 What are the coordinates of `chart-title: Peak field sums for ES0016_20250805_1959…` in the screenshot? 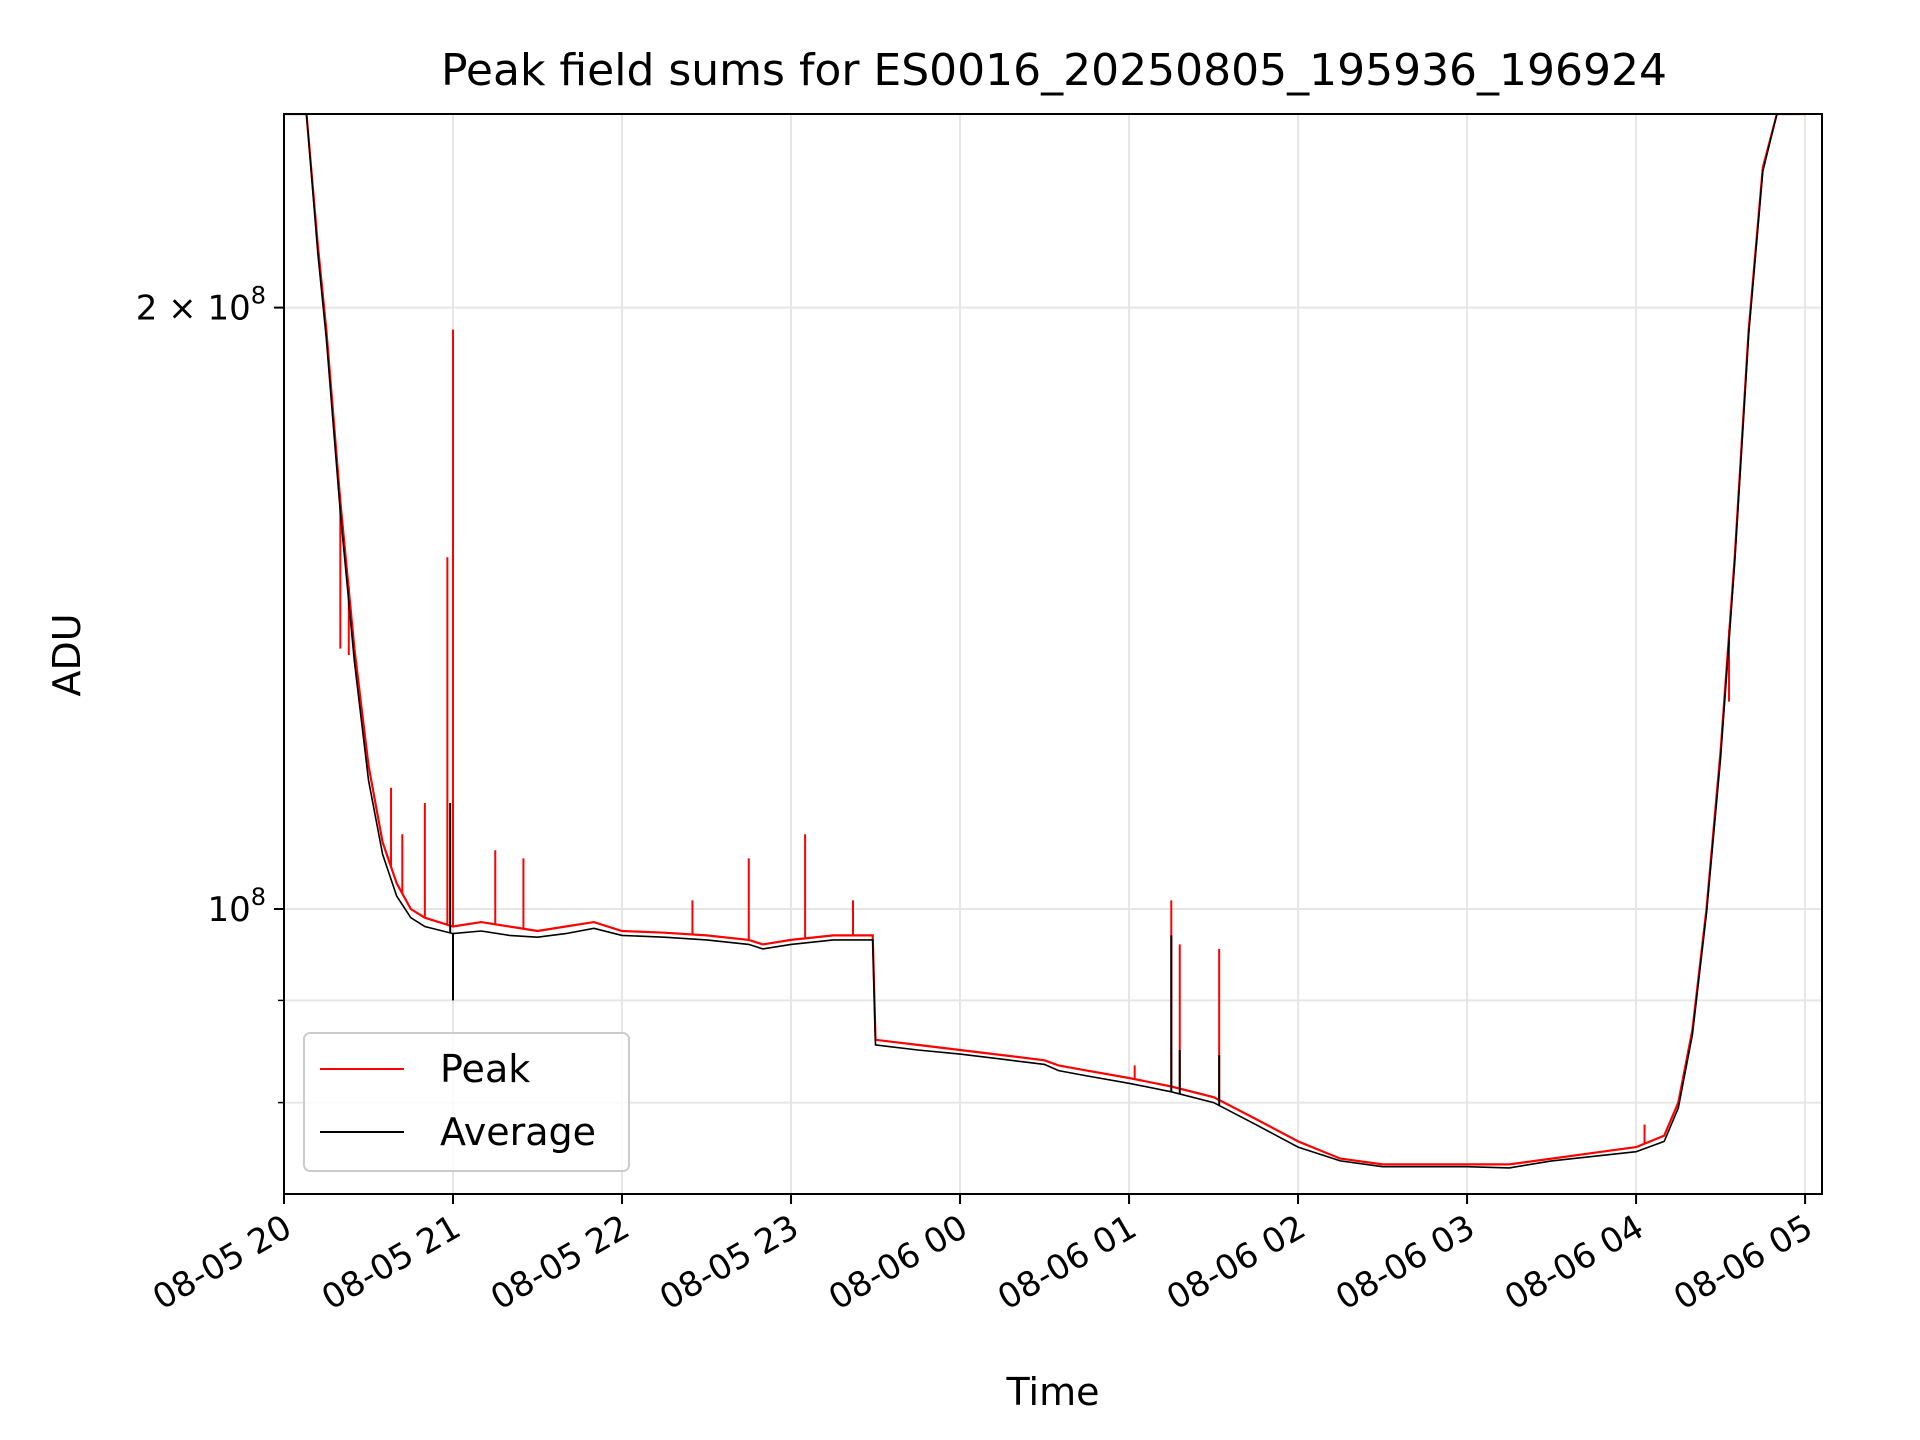 It's located at (1054, 70).